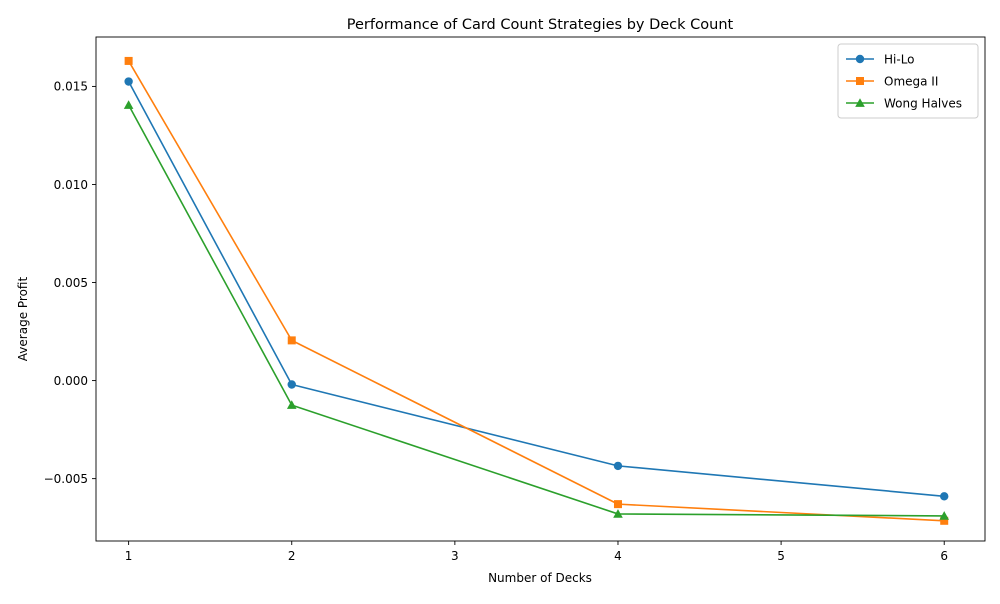 This screenshot has width=1000, height=604. I want to click on x-axis-label: Number of Decks, so click(540, 578).